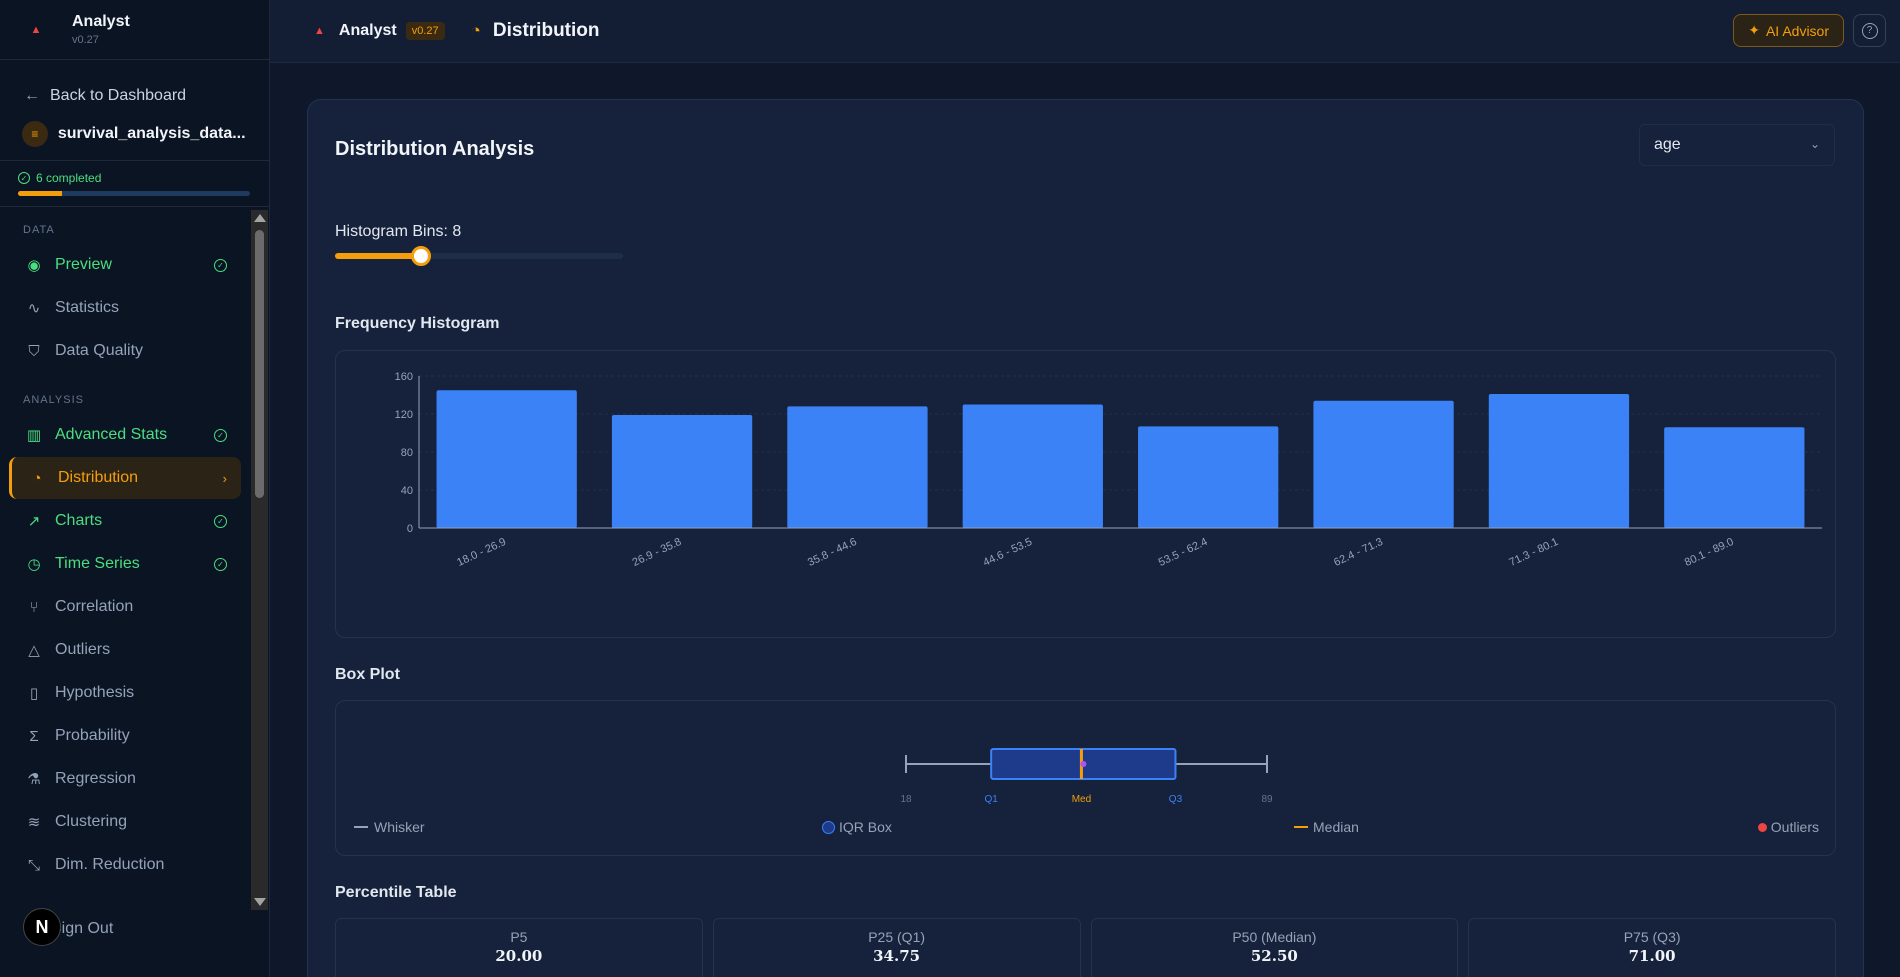 The height and width of the screenshot is (977, 1900). I want to click on sidebar-item-label: Outliers, so click(83, 649).